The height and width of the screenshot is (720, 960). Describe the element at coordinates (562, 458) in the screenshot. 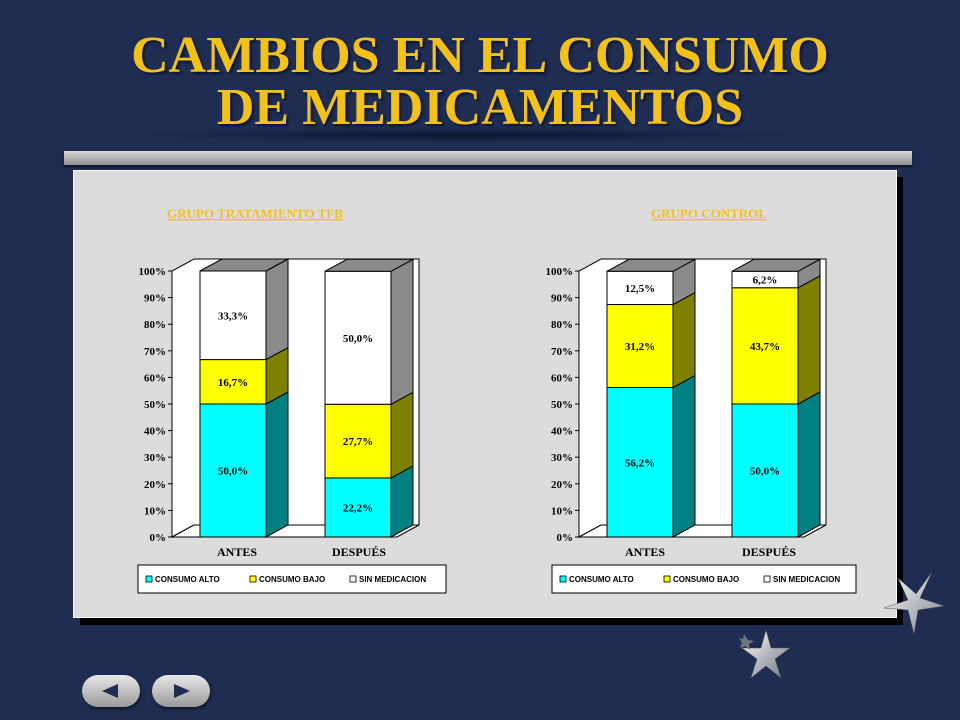

I see `y-tick-label-1-3: 30%` at that location.